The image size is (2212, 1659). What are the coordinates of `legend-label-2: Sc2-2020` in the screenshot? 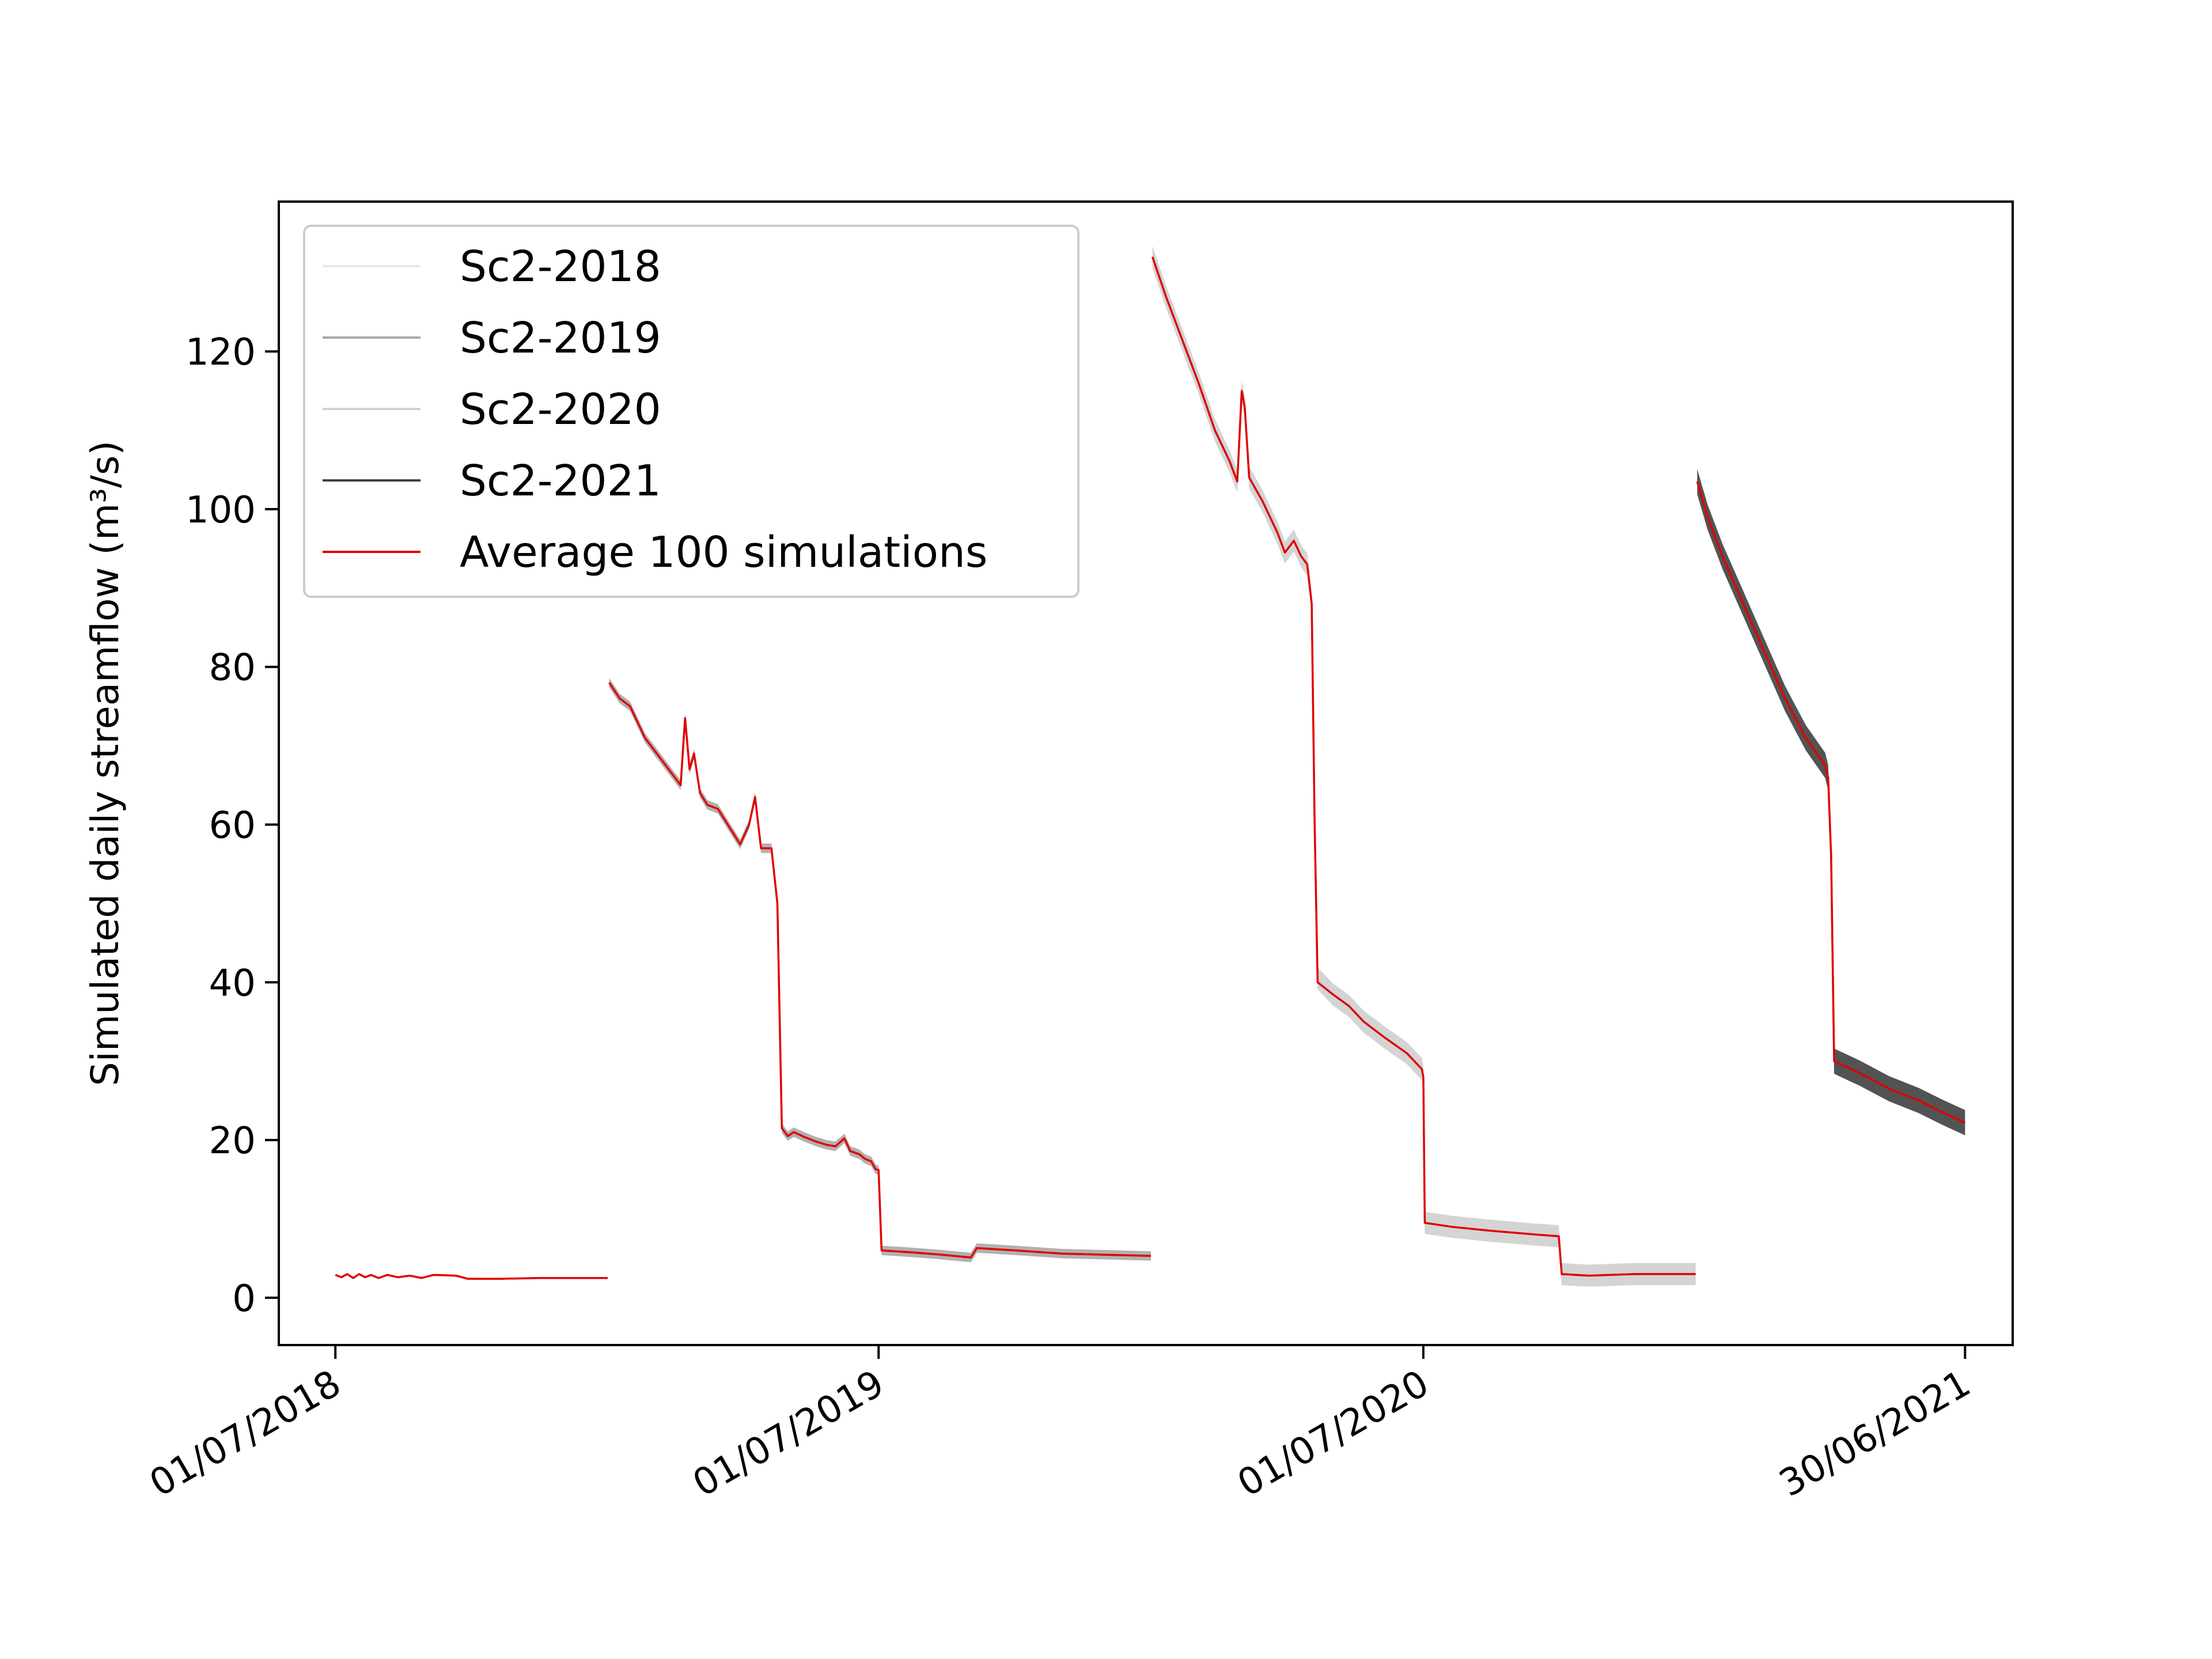 It's located at (560, 409).